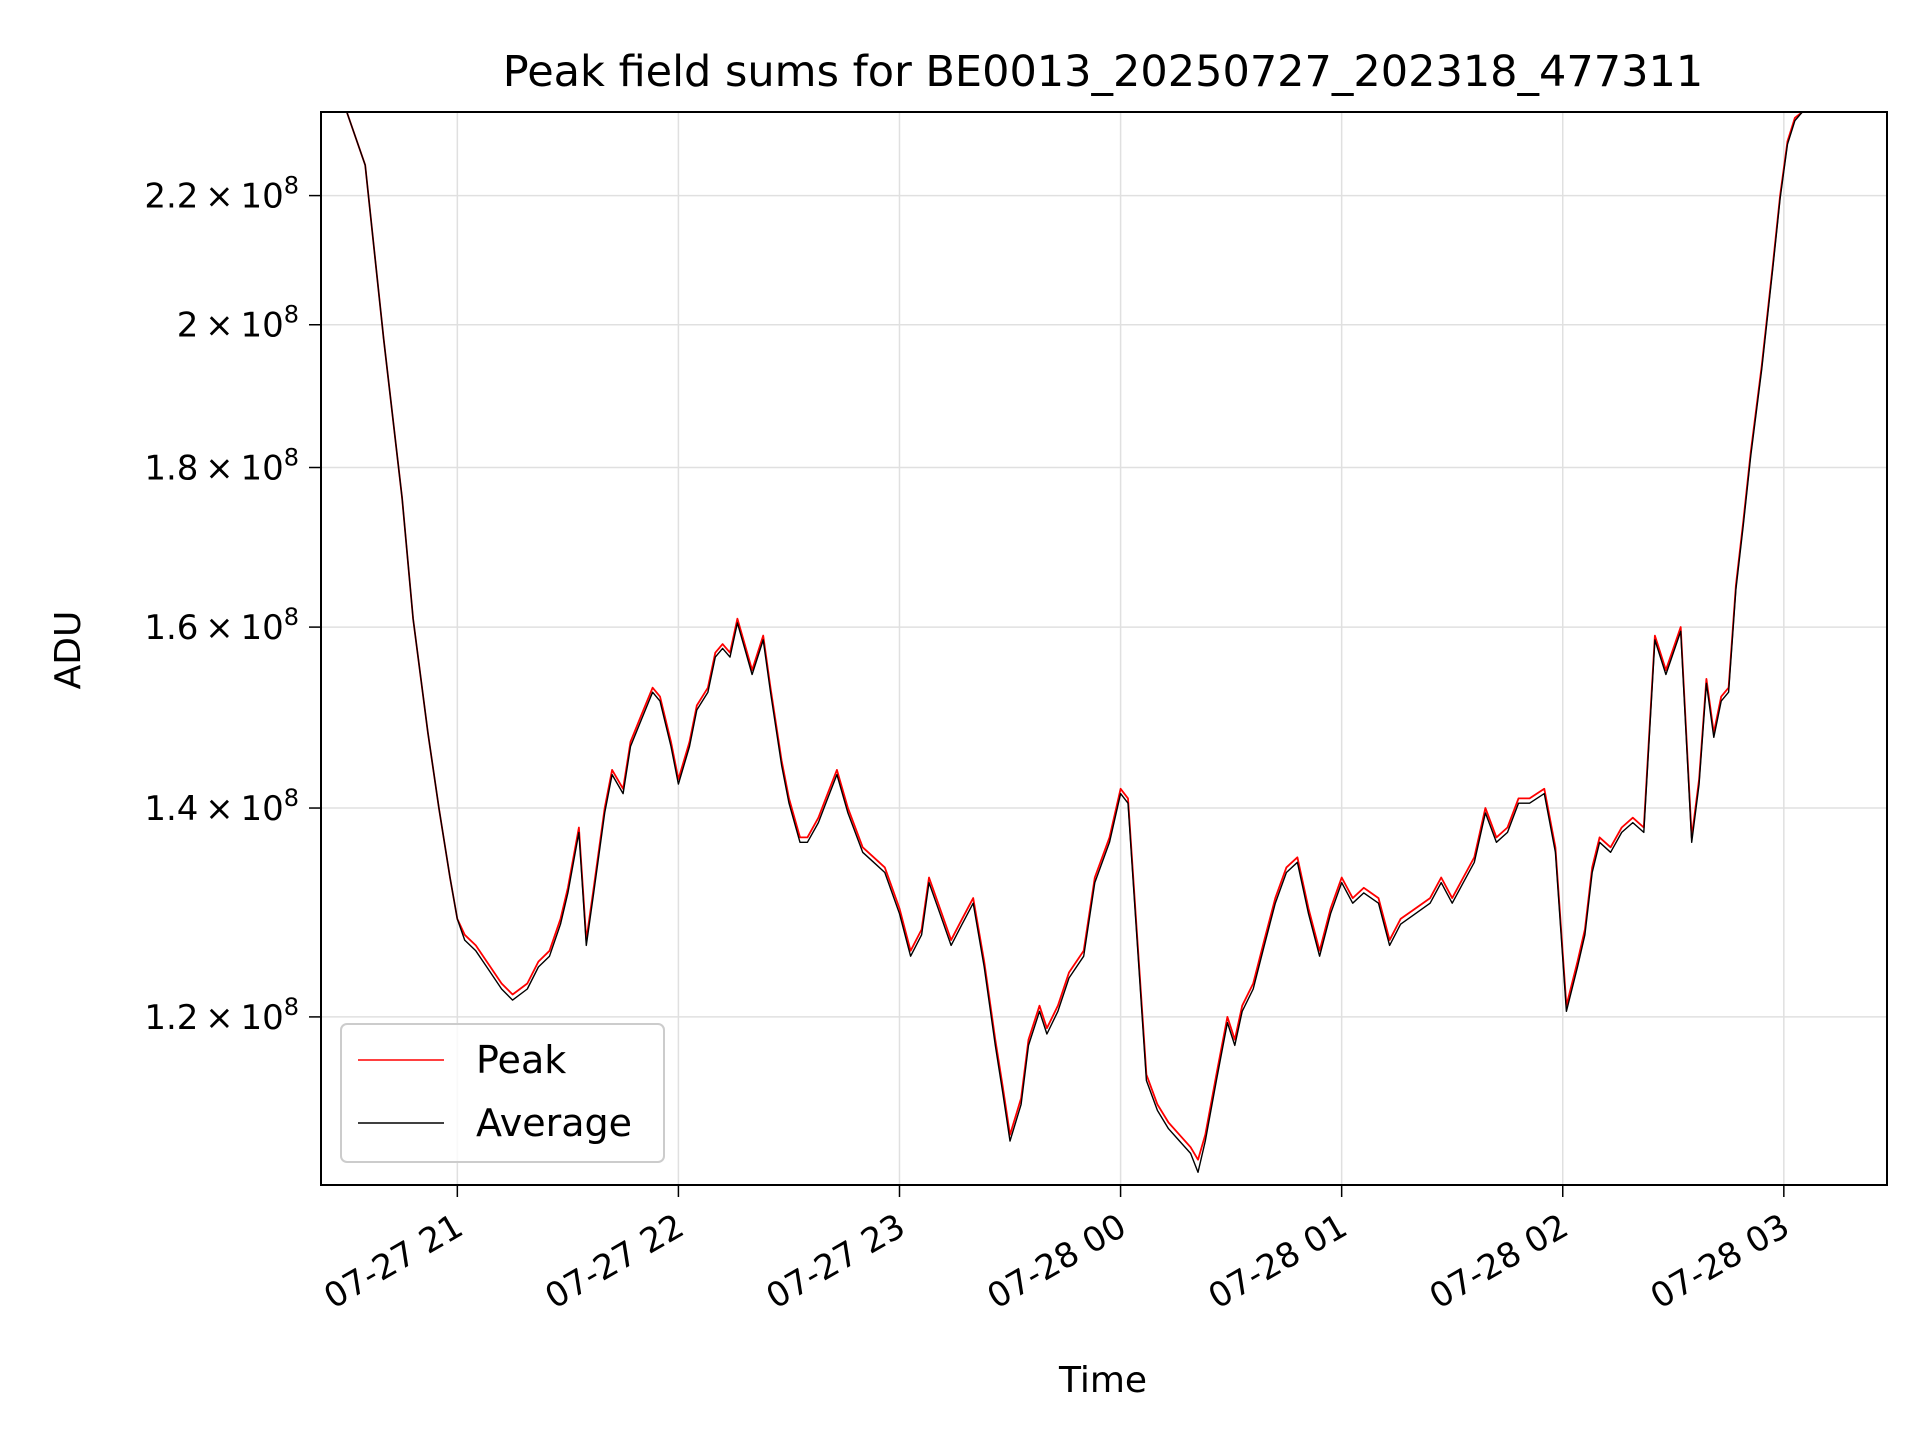 This screenshot has height=1440, width=1920. What do you see at coordinates (221, 625) in the screenshot?
I see `y-tick-label: 1.6 × 108` at bounding box center [221, 625].